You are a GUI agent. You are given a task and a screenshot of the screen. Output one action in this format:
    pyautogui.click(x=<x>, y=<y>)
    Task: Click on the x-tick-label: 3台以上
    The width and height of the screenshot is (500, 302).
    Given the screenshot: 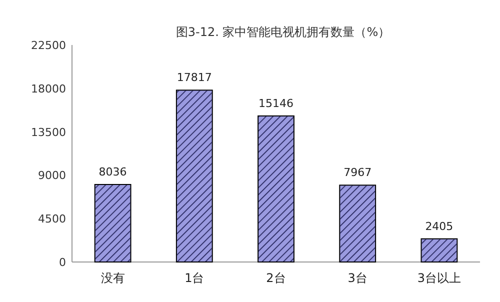 What is the action you would take?
    pyautogui.click(x=439, y=278)
    